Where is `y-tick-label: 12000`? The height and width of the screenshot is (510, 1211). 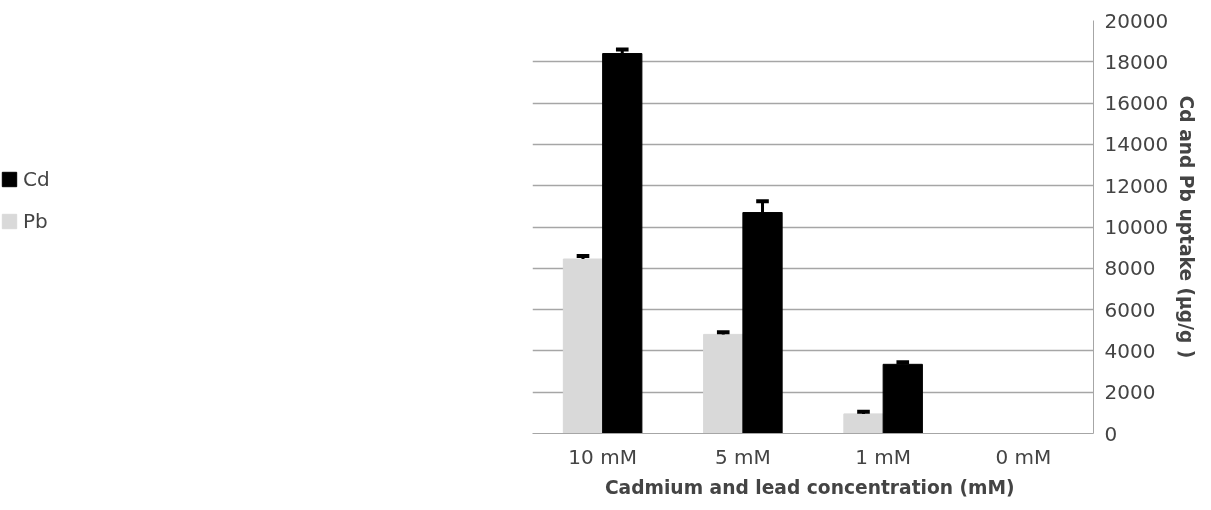 y-tick-label: 12000 is located at coordinates (1136, 185).